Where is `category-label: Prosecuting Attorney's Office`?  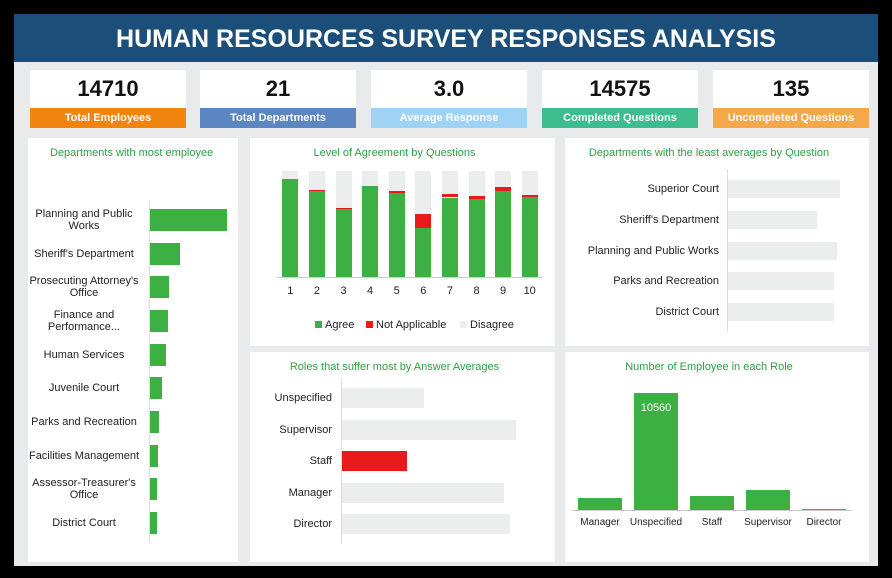 category-label: Prosecuting Attorney's Office is located at coordinates (84, 287).